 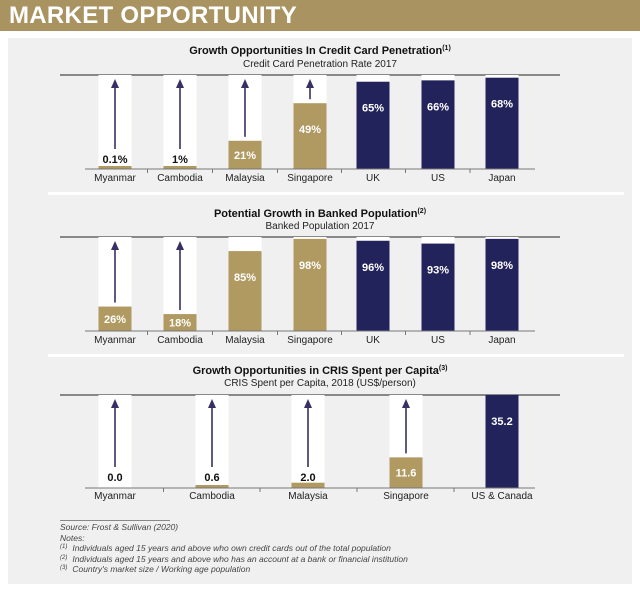 I want to click on bar-value-label: 65%, so click(x=373, y=109).